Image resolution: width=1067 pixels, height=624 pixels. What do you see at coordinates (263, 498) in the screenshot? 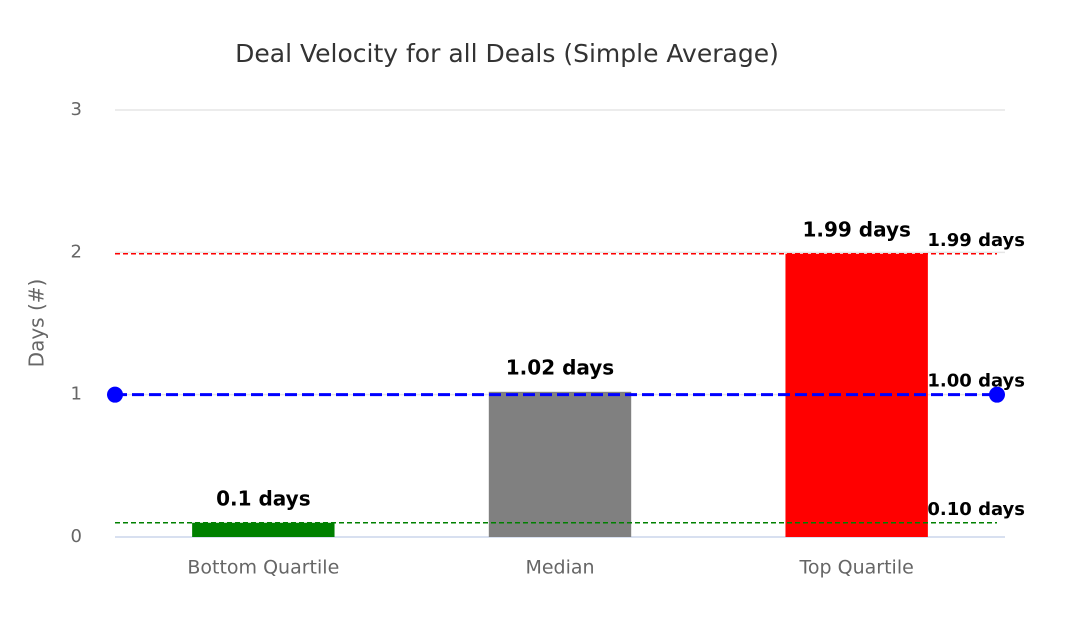
I see `data-label: 0.1 days` at bounding box center [263, 498].